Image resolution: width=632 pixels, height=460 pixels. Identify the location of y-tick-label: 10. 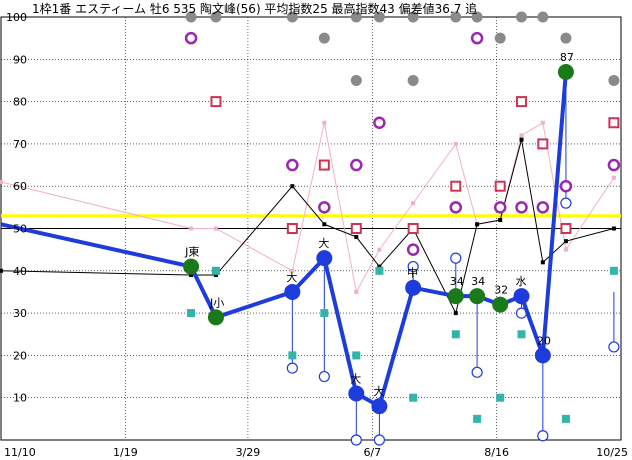
(20, 398).